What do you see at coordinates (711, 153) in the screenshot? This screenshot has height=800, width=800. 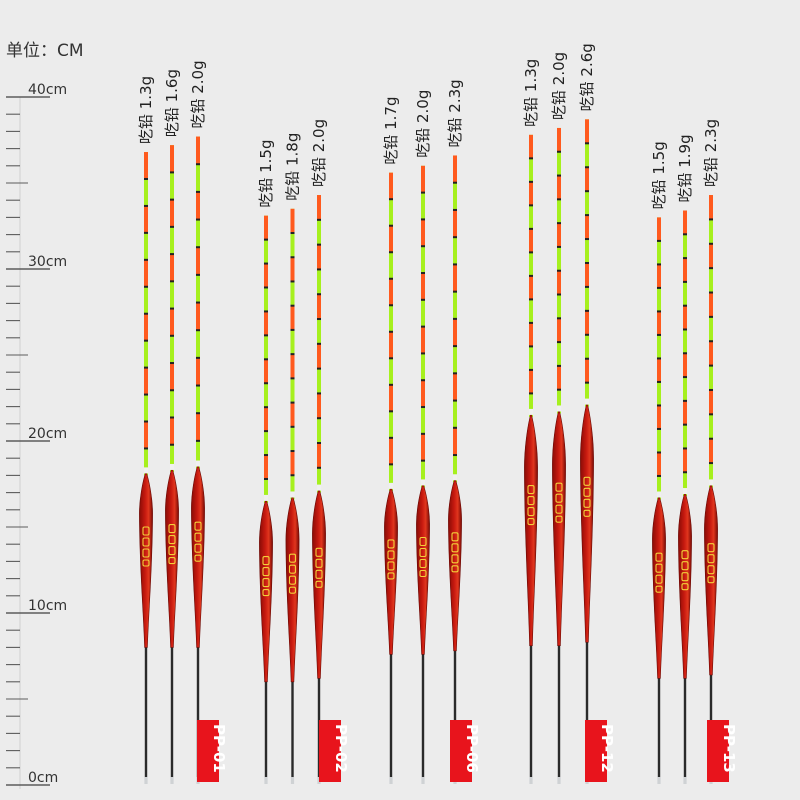 I see `float-weight-label: 吃铅 2.3g` at bounding box center [711, 153].